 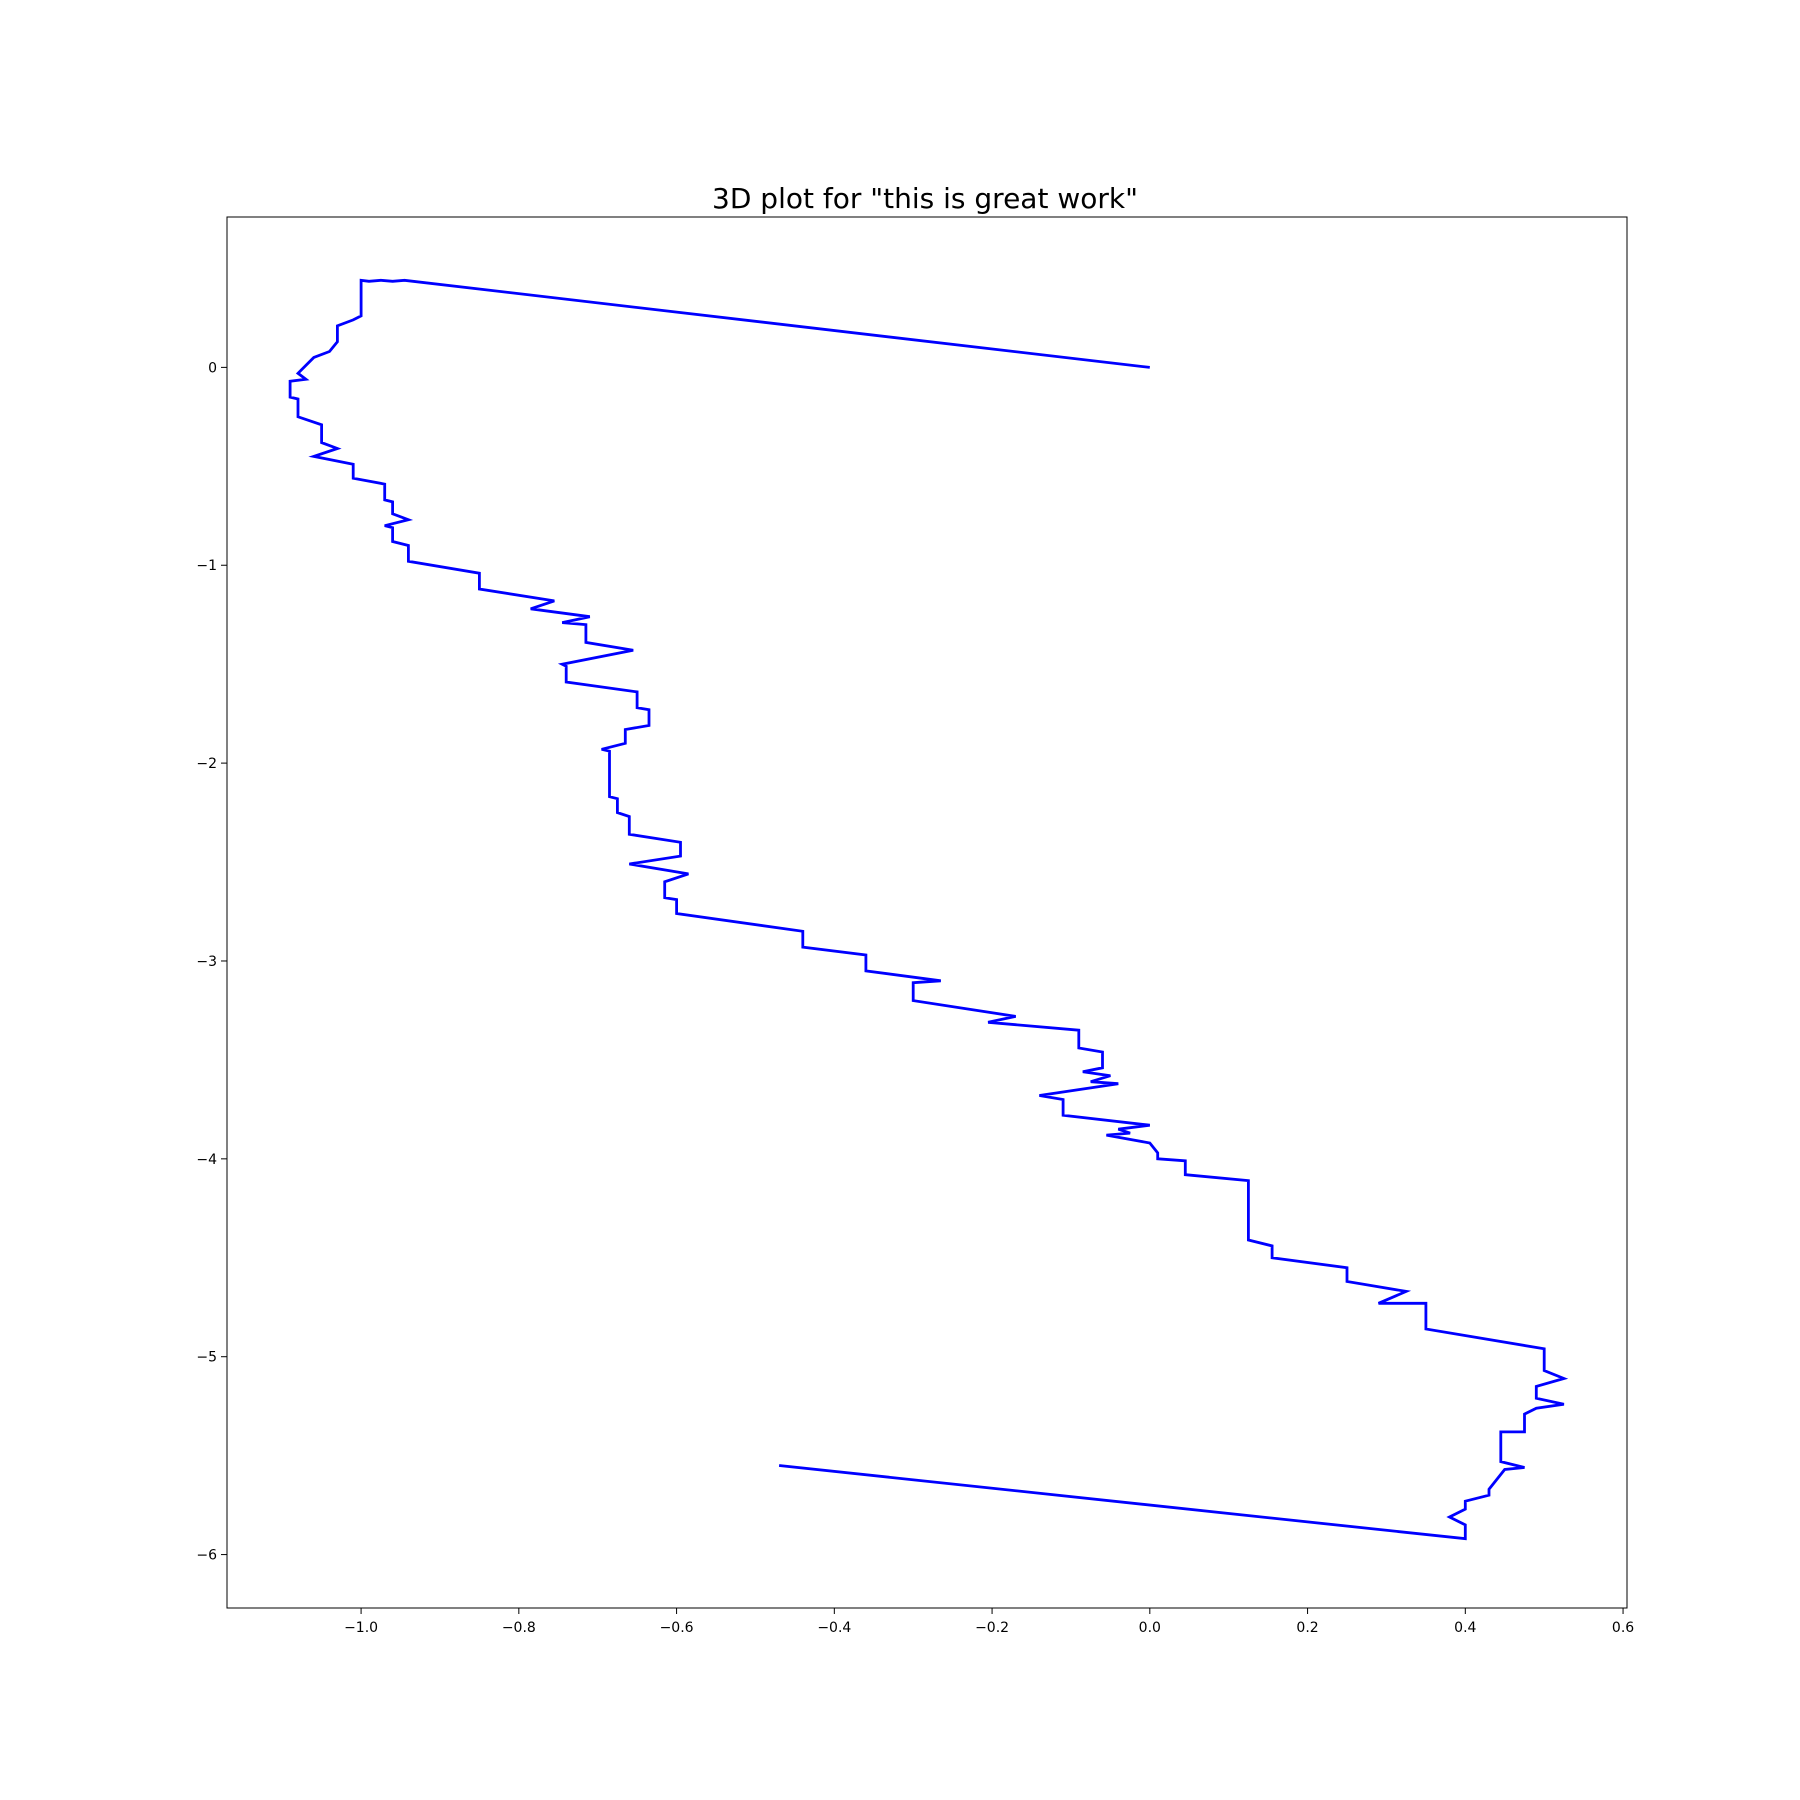 I want to click on x-tick-label: −0.6, so click(x=677, y=1628).